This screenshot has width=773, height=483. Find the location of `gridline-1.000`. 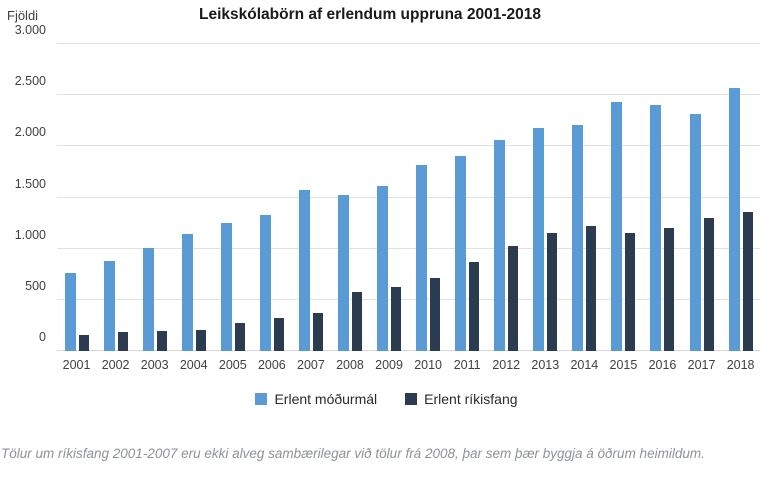

gridline-1.000 is located at coordinates (408, 248).